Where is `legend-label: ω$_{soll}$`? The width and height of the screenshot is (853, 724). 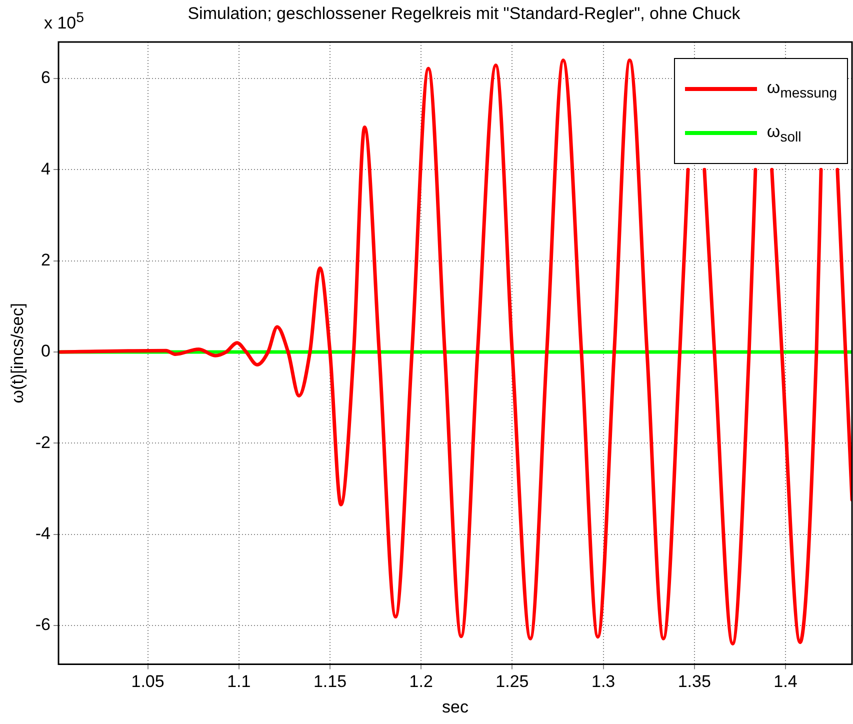 legend-label: ω$_{soll}$ is located at coordinates (784, 133).